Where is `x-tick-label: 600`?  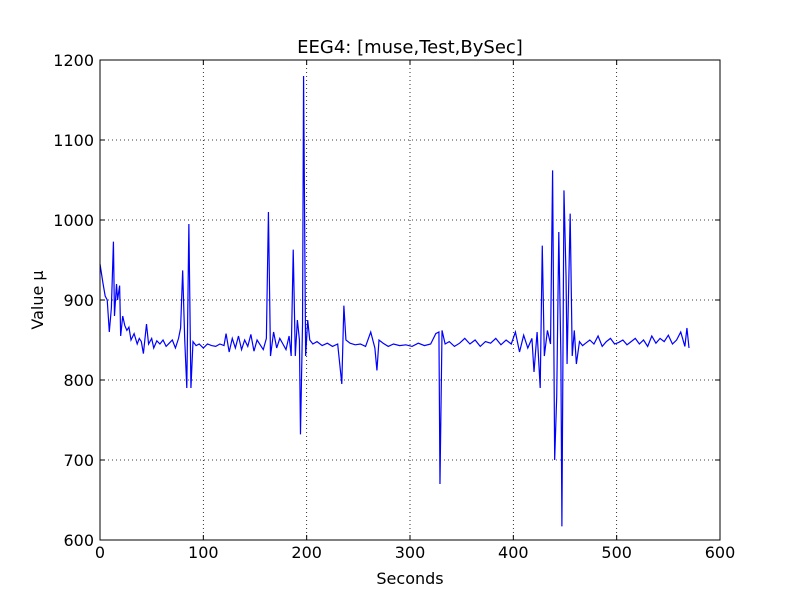
x-tick-label: 600 is located at coordinates (720, 552).